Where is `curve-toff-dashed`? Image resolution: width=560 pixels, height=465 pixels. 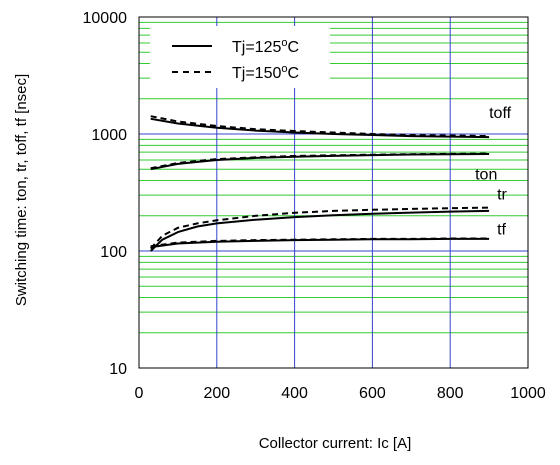 curve-toff-dashed is located at coordinates (320, 126).